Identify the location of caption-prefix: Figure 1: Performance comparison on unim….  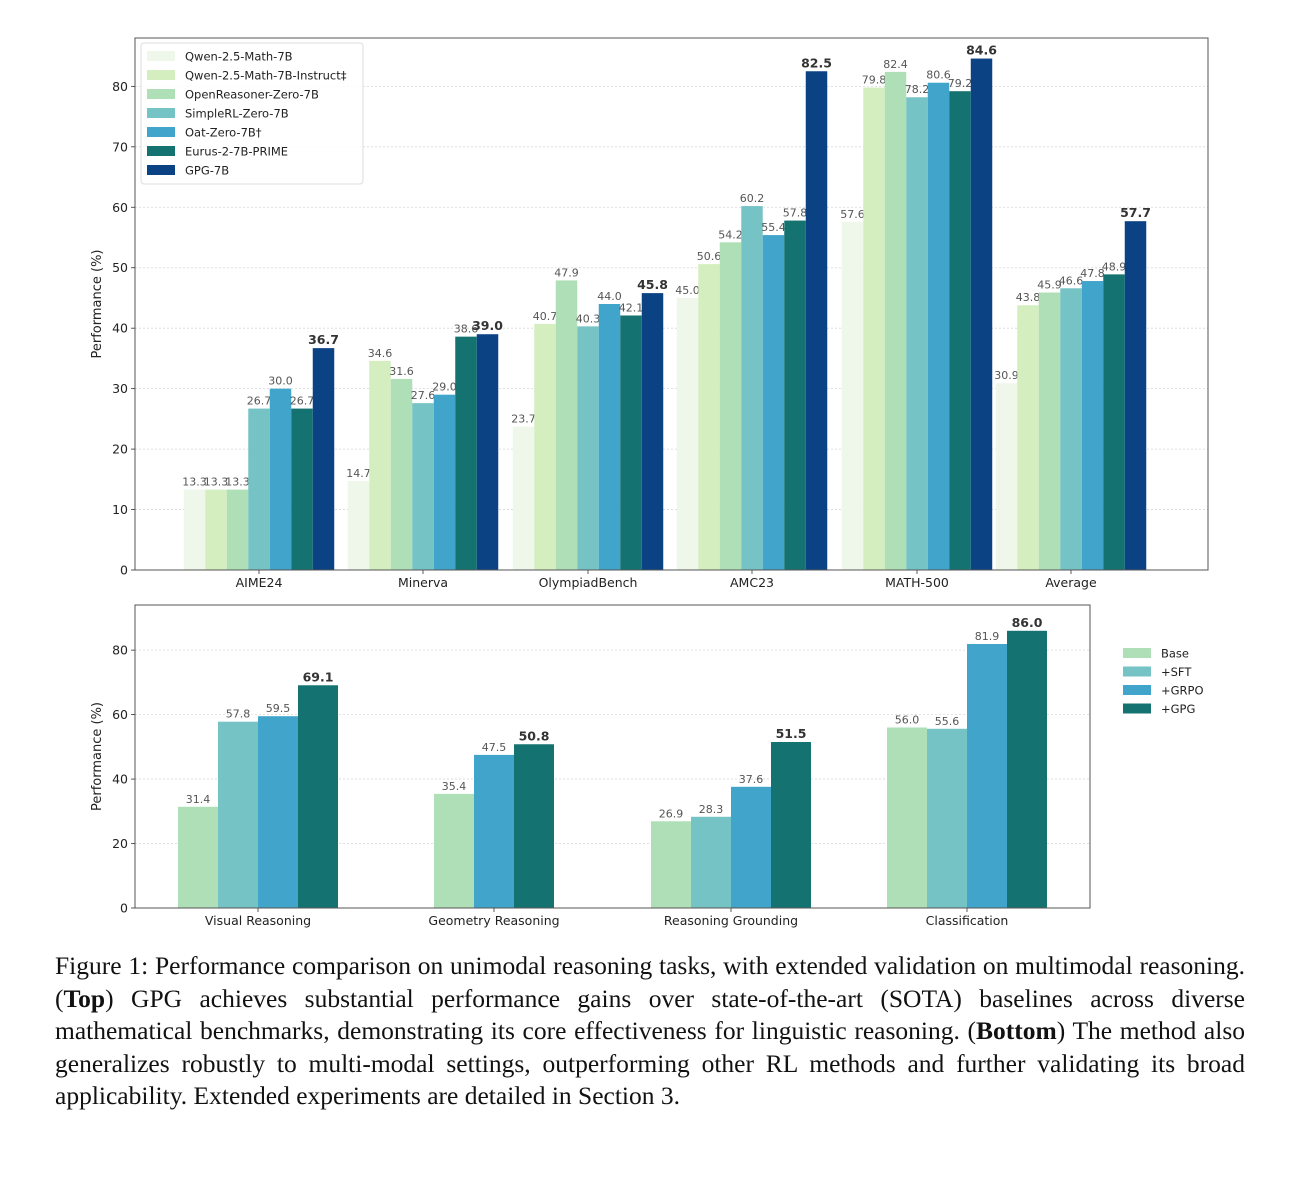
(650, 982).